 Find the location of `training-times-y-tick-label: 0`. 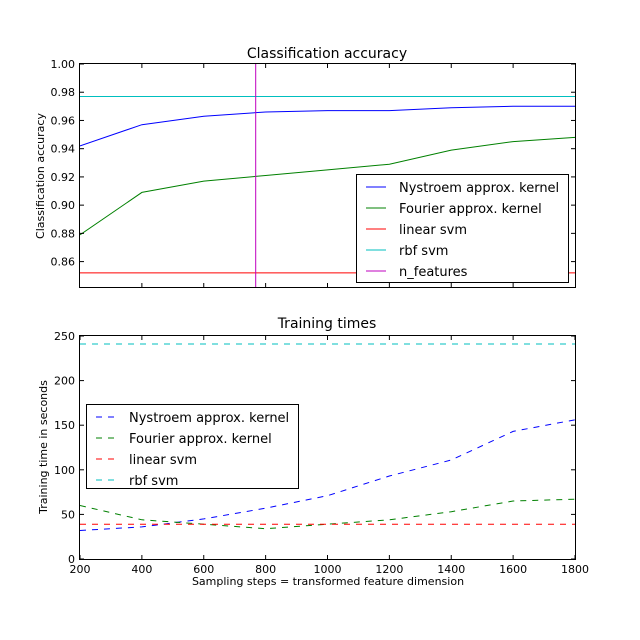

training-times-y-tick-label: 0 is located at coordinates (71, 559).